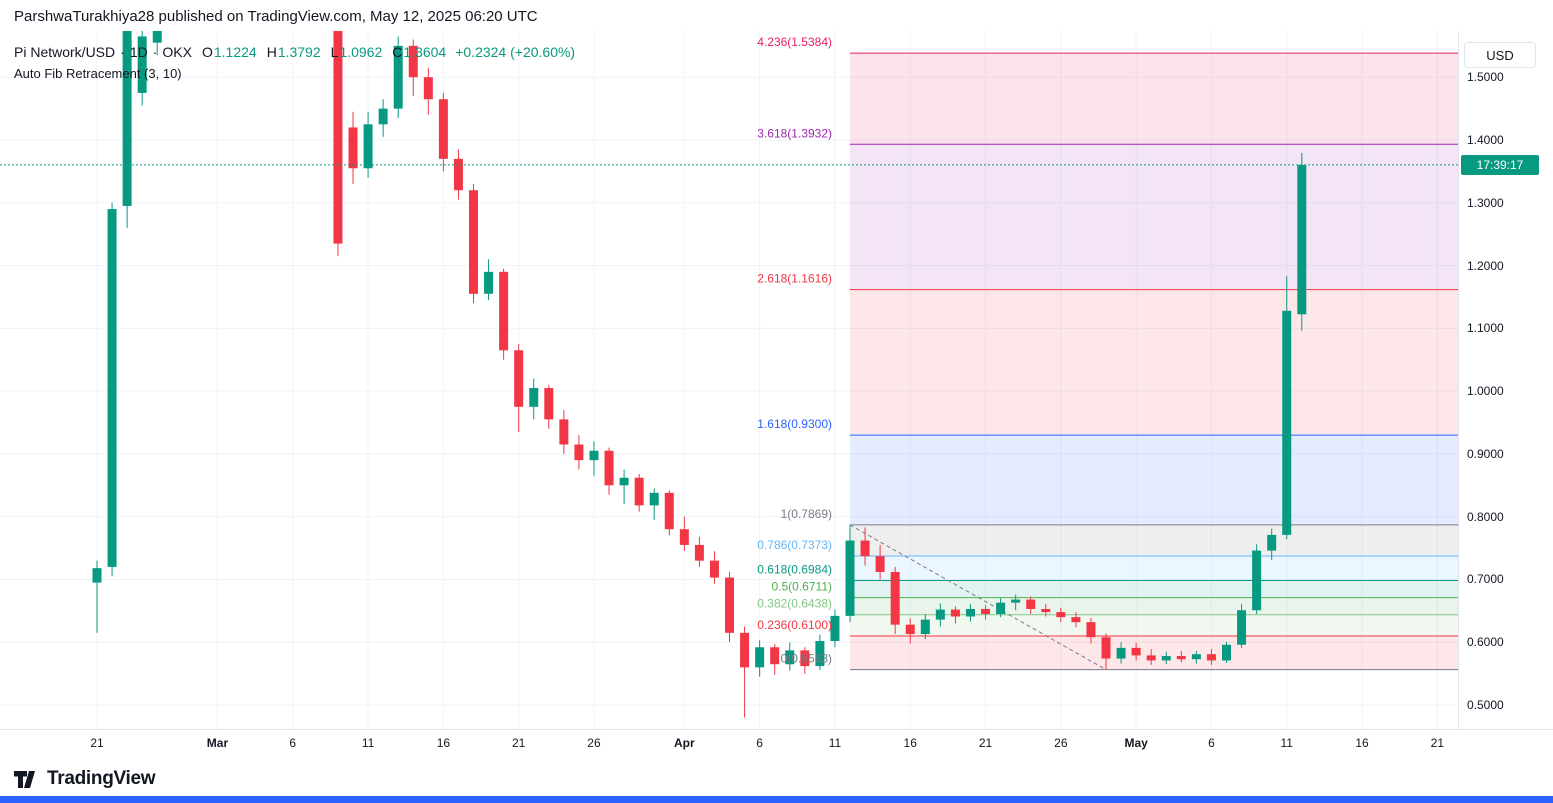 Image resolution: width=1553 pixels, height=803 pixels. What do you see at coordinates (794, 42) in the screenshot?
I see `fib-level-label: 4.236(1.5384)` at bounding box center [794, 42].